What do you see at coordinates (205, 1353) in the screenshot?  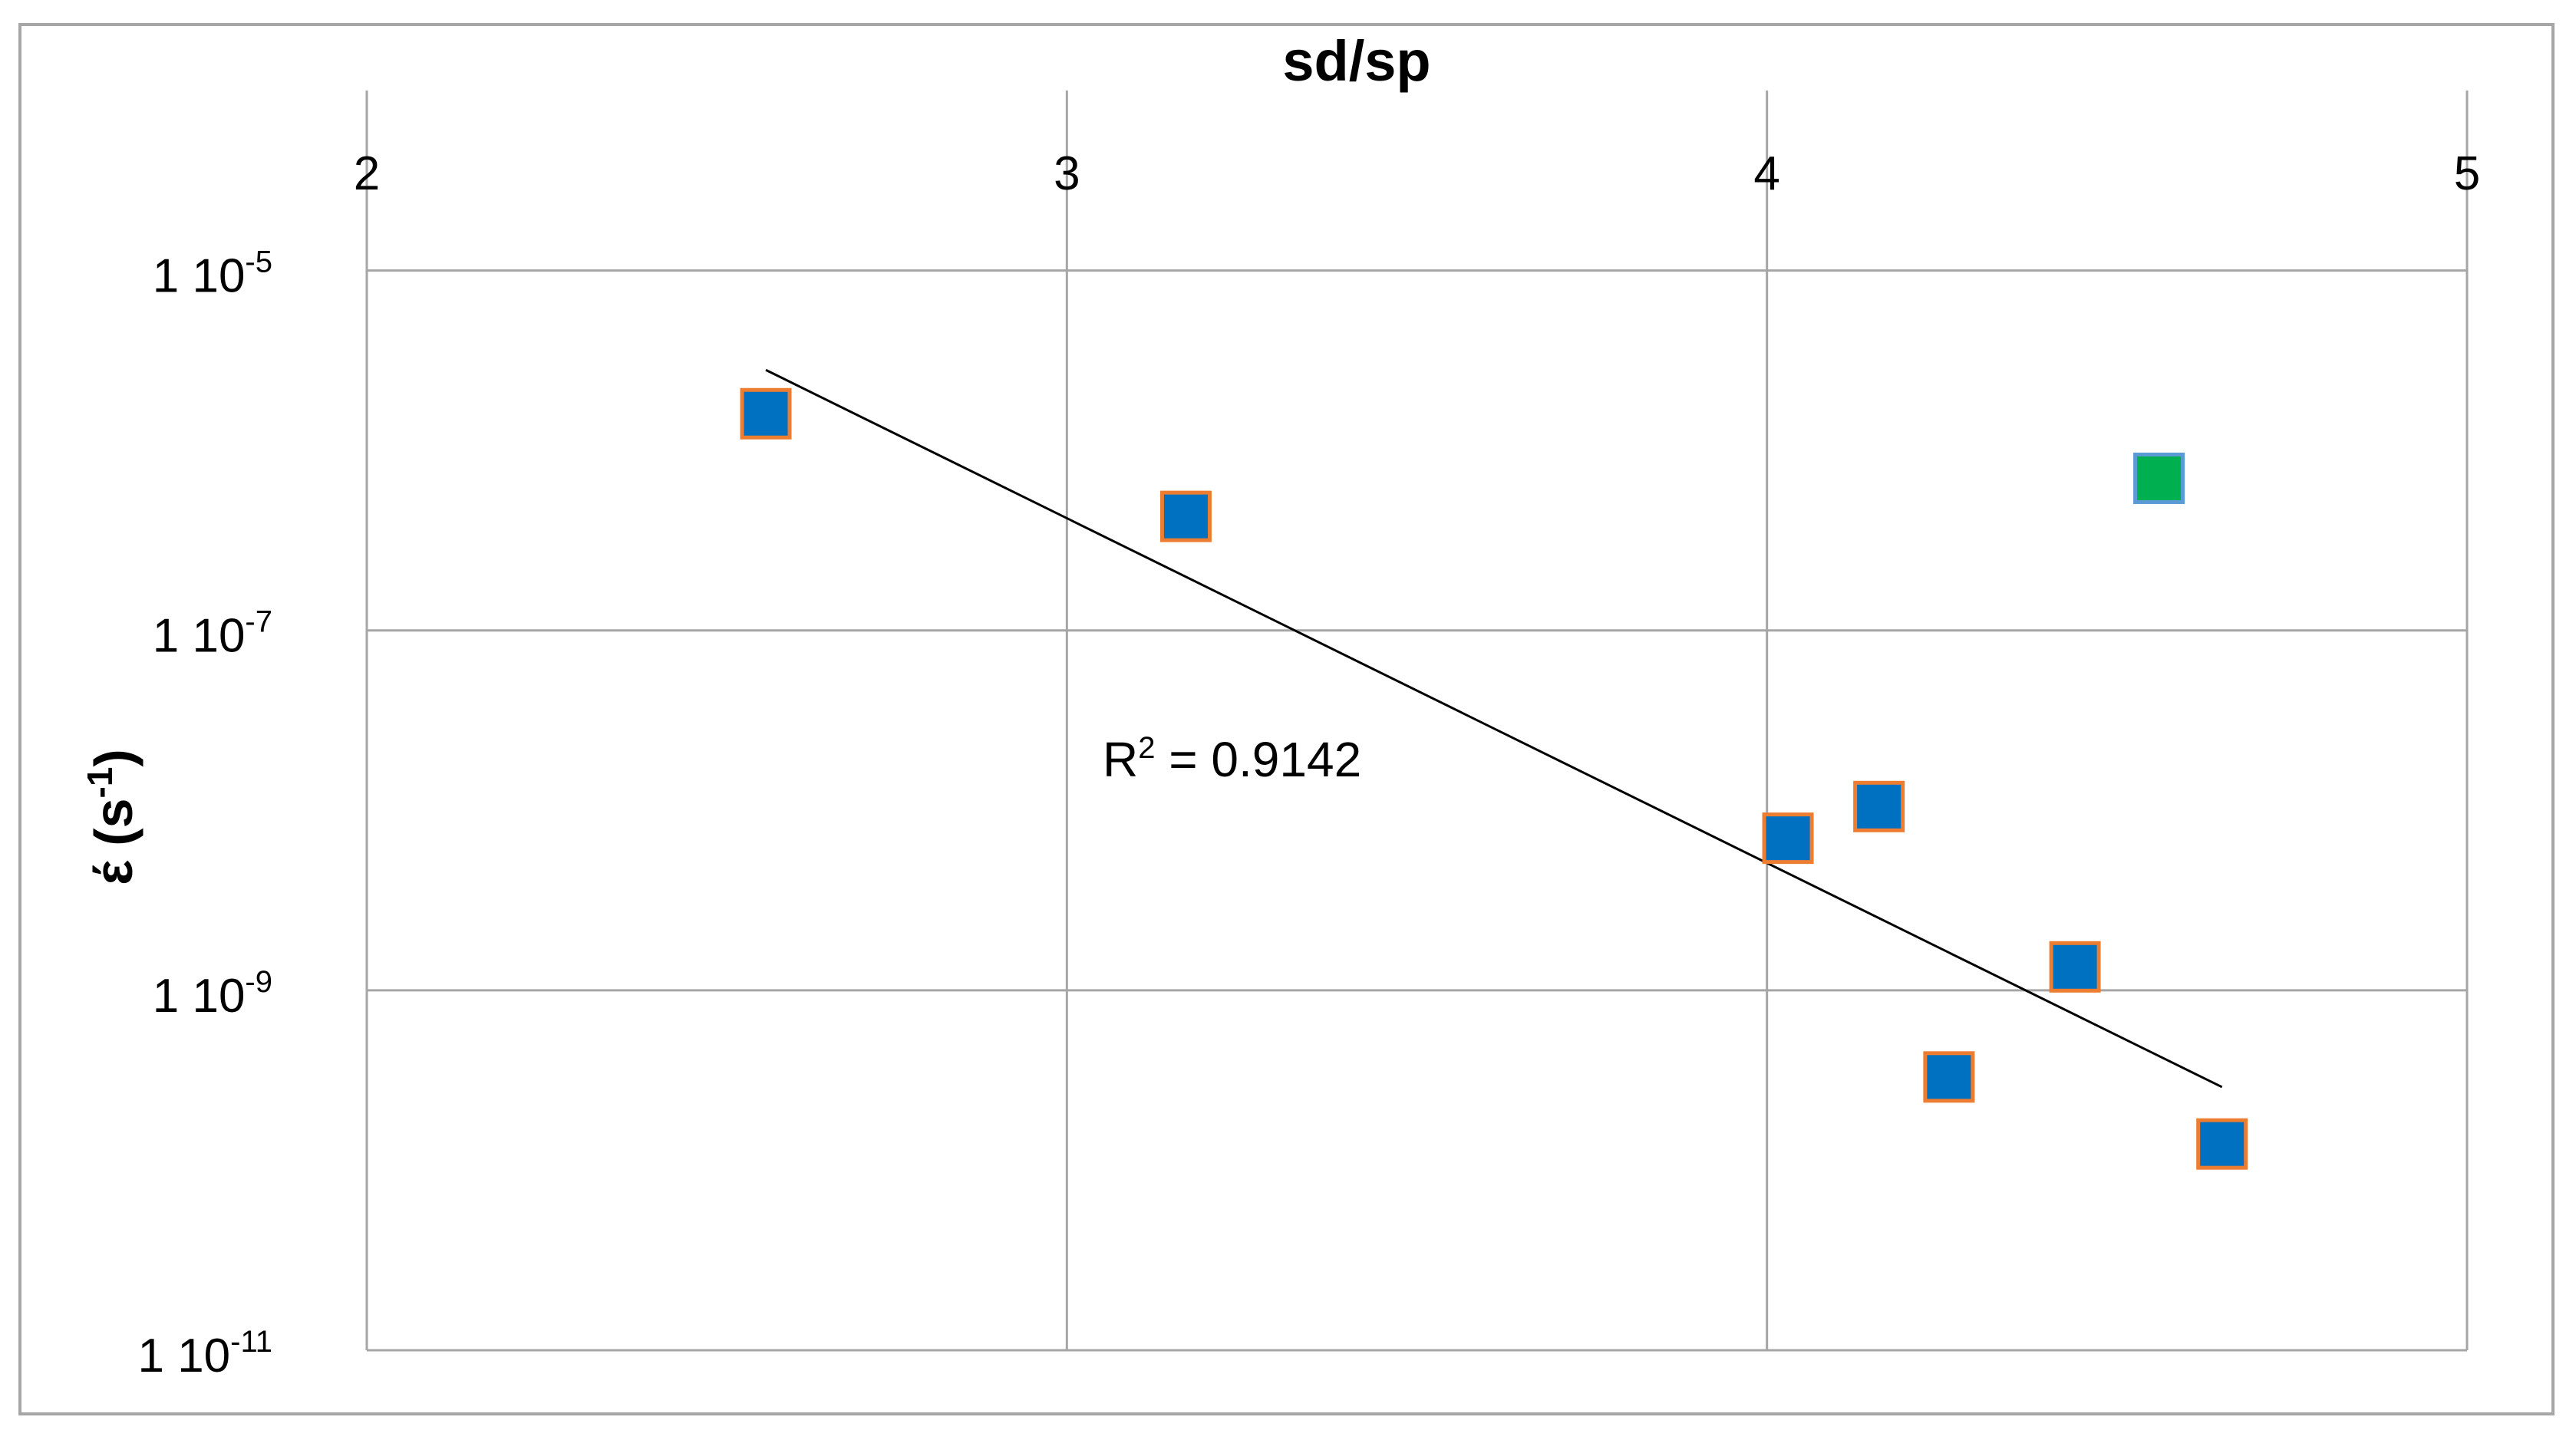 I see `y-tick-label: 1 10-11` at bounding box center [205, 1353].